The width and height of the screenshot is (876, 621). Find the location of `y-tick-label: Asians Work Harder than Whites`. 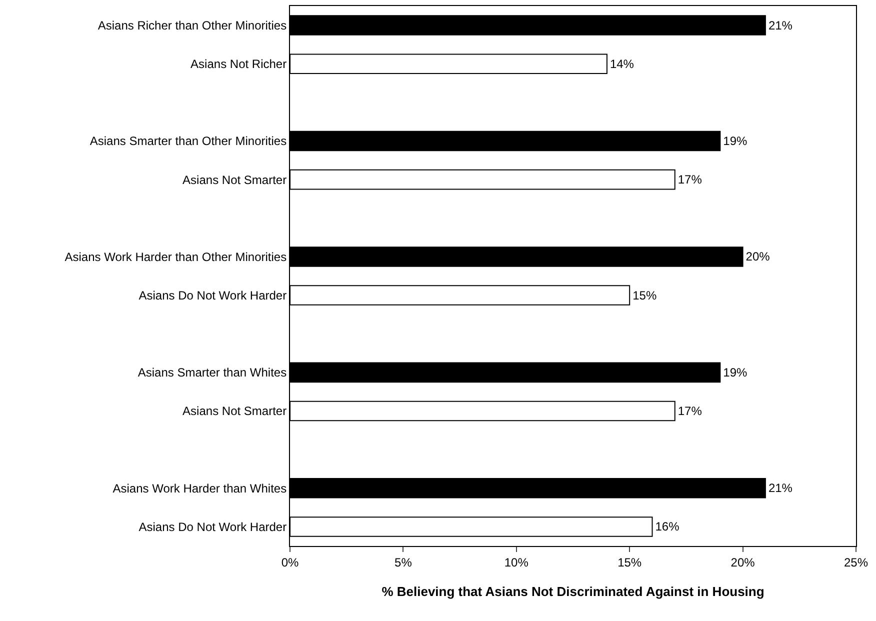

y-tick-label: Asians Work Harder than Whites is located at coordinates (199, 488).